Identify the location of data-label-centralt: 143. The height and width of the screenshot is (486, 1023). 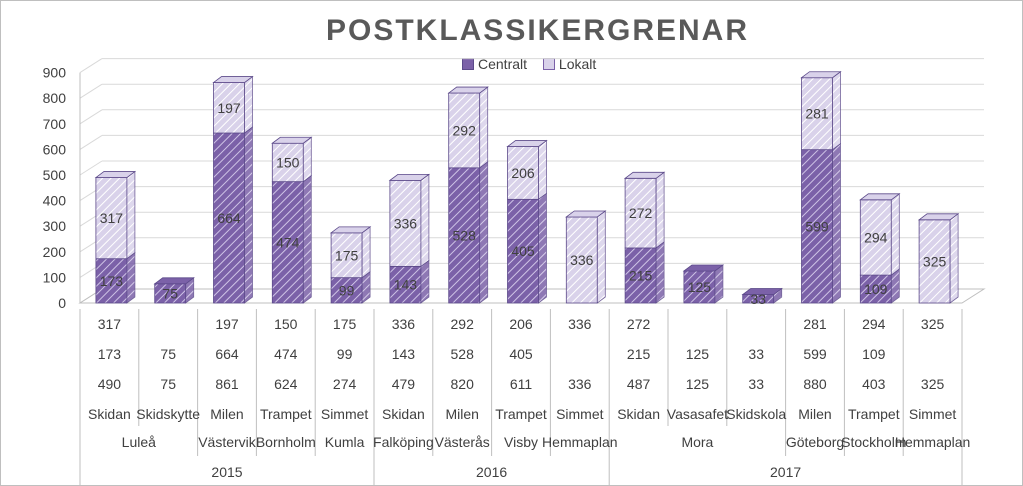
(406, 285).